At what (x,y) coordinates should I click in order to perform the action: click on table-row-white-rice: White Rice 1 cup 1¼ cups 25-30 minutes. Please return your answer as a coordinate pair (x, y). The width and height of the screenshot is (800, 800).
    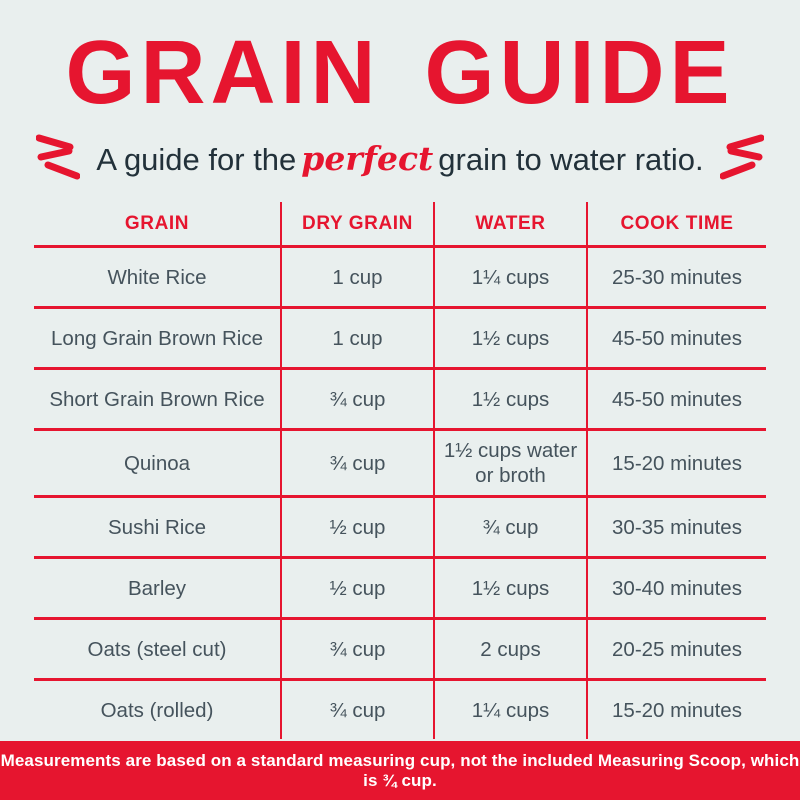
    Looking at the image, I should click on (400, 278).